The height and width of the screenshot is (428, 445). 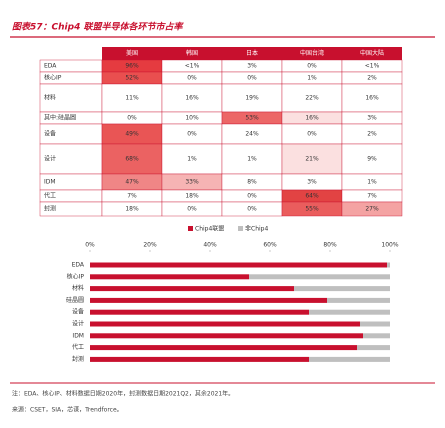 I want to click on y-tick-label: 核心IP, so click(x=76, y=276).